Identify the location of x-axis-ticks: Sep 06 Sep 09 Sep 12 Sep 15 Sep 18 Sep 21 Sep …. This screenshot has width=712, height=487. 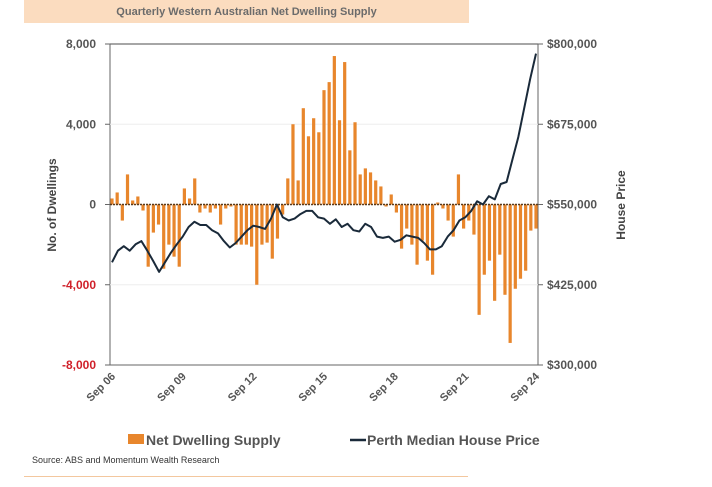
(314, 387).